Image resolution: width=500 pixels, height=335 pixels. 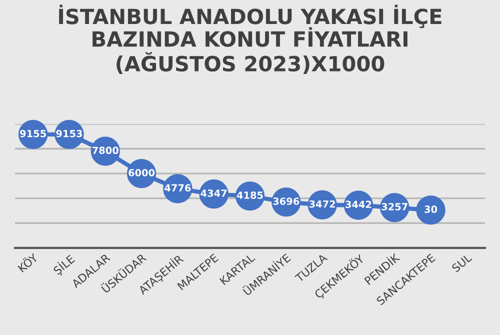 What do you see at coordinates (177, 188) in the screenshot?
I see `data-label: 4776` at bounding box center [177, 188].